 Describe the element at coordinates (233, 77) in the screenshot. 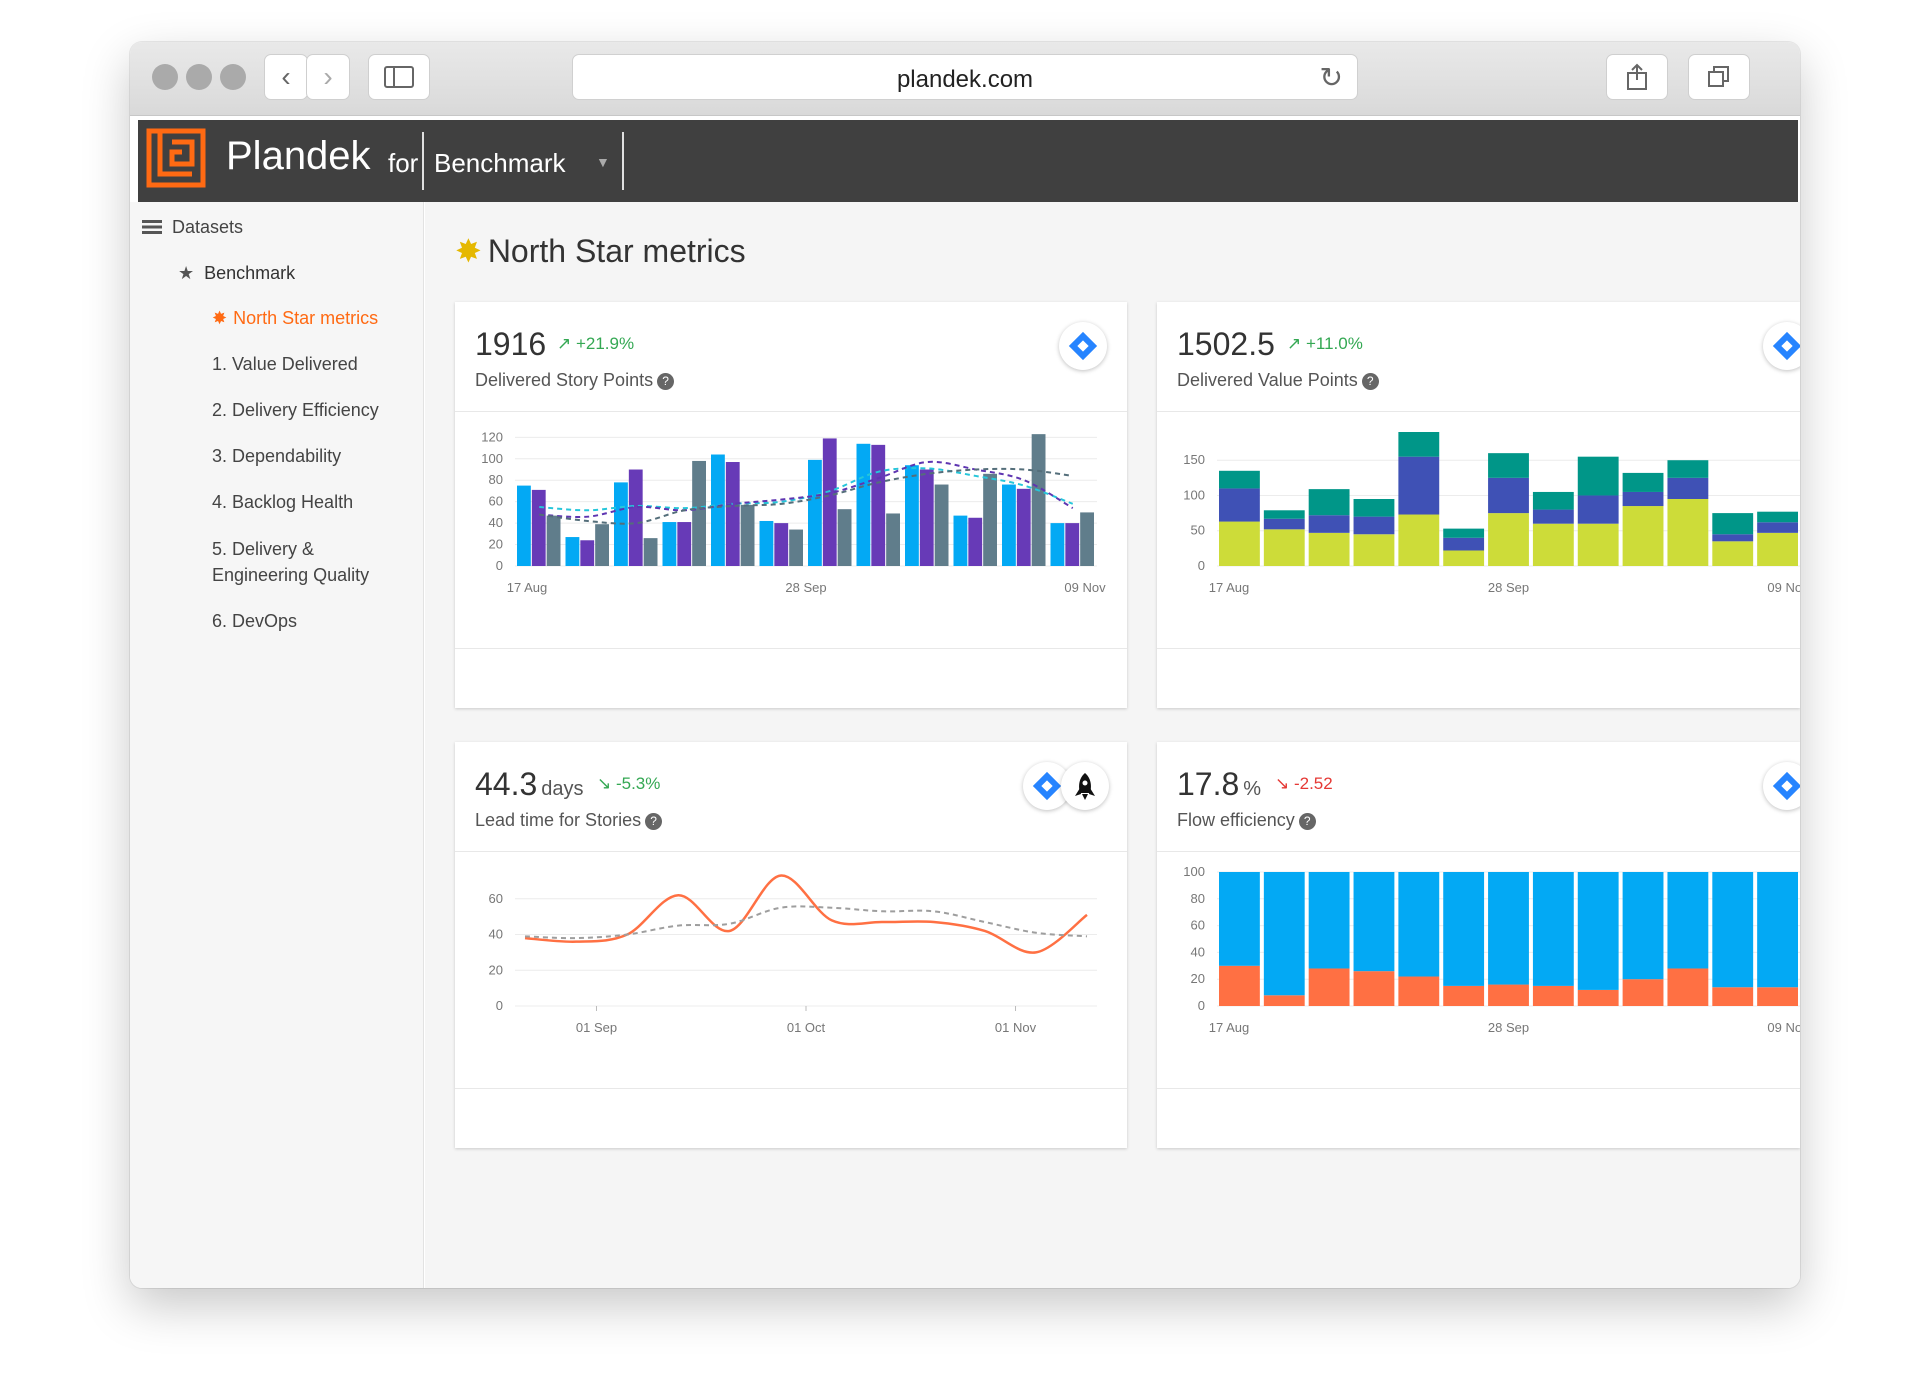

I see `maximize-window-button` at that location.